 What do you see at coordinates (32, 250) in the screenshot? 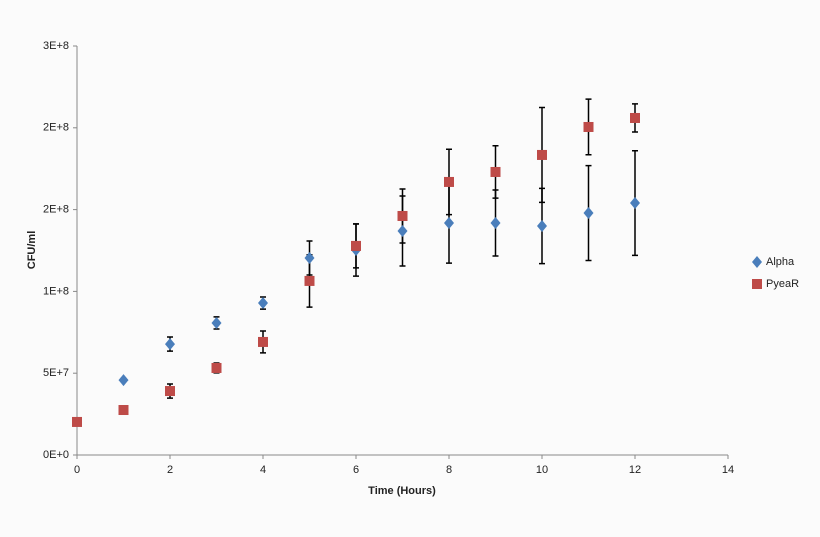
I see `y-axis-title: CFU/ml` at bounding box center [32, 250].